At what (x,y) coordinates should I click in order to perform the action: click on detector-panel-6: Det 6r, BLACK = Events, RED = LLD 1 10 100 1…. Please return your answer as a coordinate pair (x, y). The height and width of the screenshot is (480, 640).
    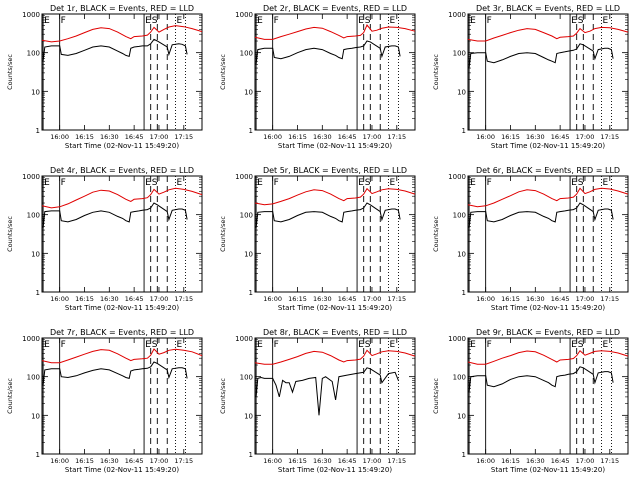
    Looking at the image, I should click on (530, 239).